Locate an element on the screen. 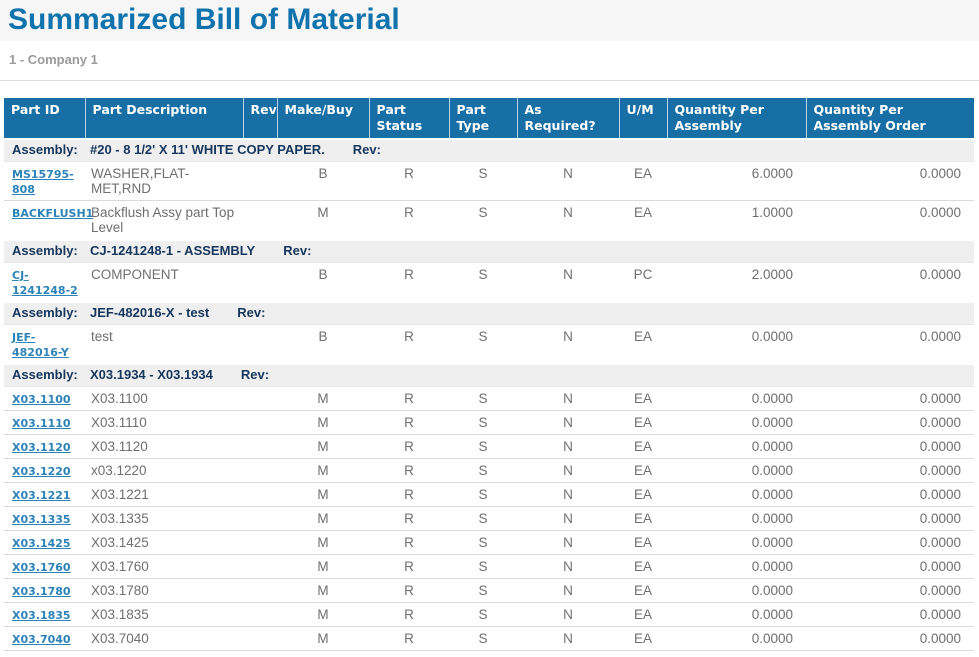 This screenshot has height=657, width=979. assembly-name: JEF-482016-X - test is located at coordinates (150, 312).